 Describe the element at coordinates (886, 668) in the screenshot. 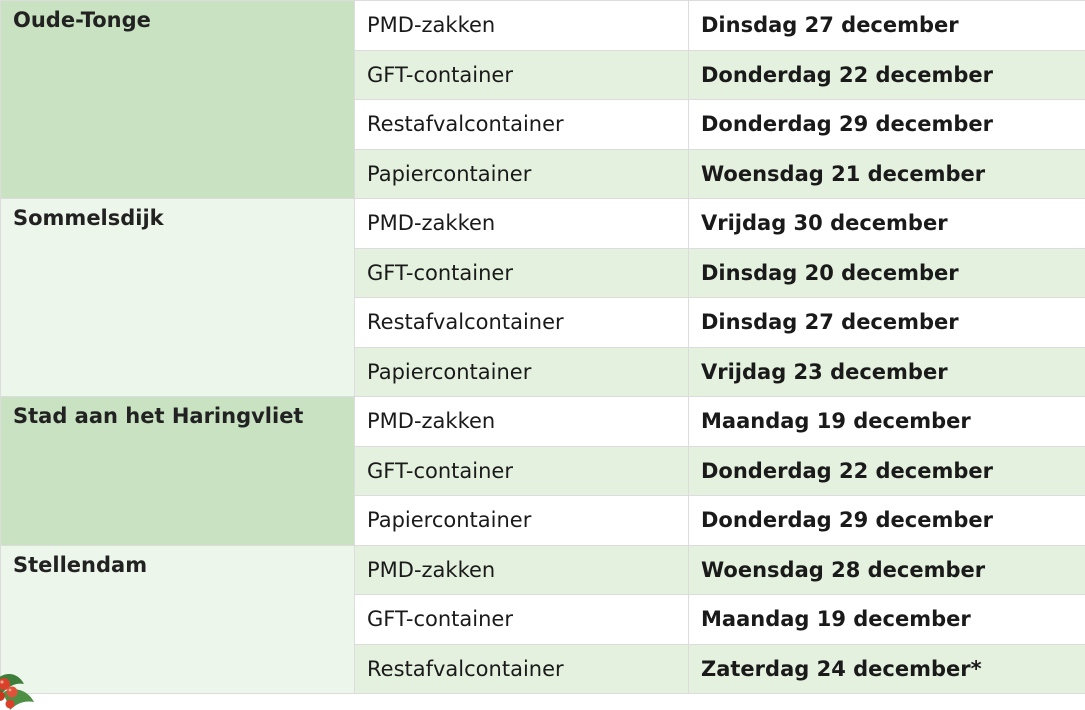

I see `collection-date: Zaterdag 24 december*` at that location.